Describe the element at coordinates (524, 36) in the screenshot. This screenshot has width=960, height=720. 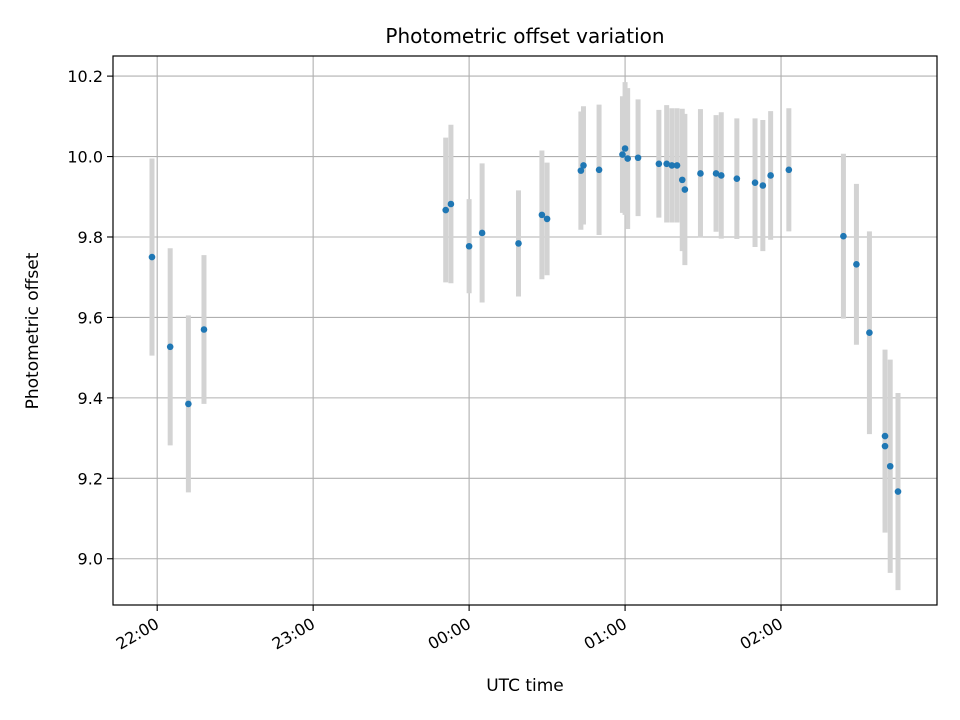
I see `chart-title: Photometric offset variation` at that location.